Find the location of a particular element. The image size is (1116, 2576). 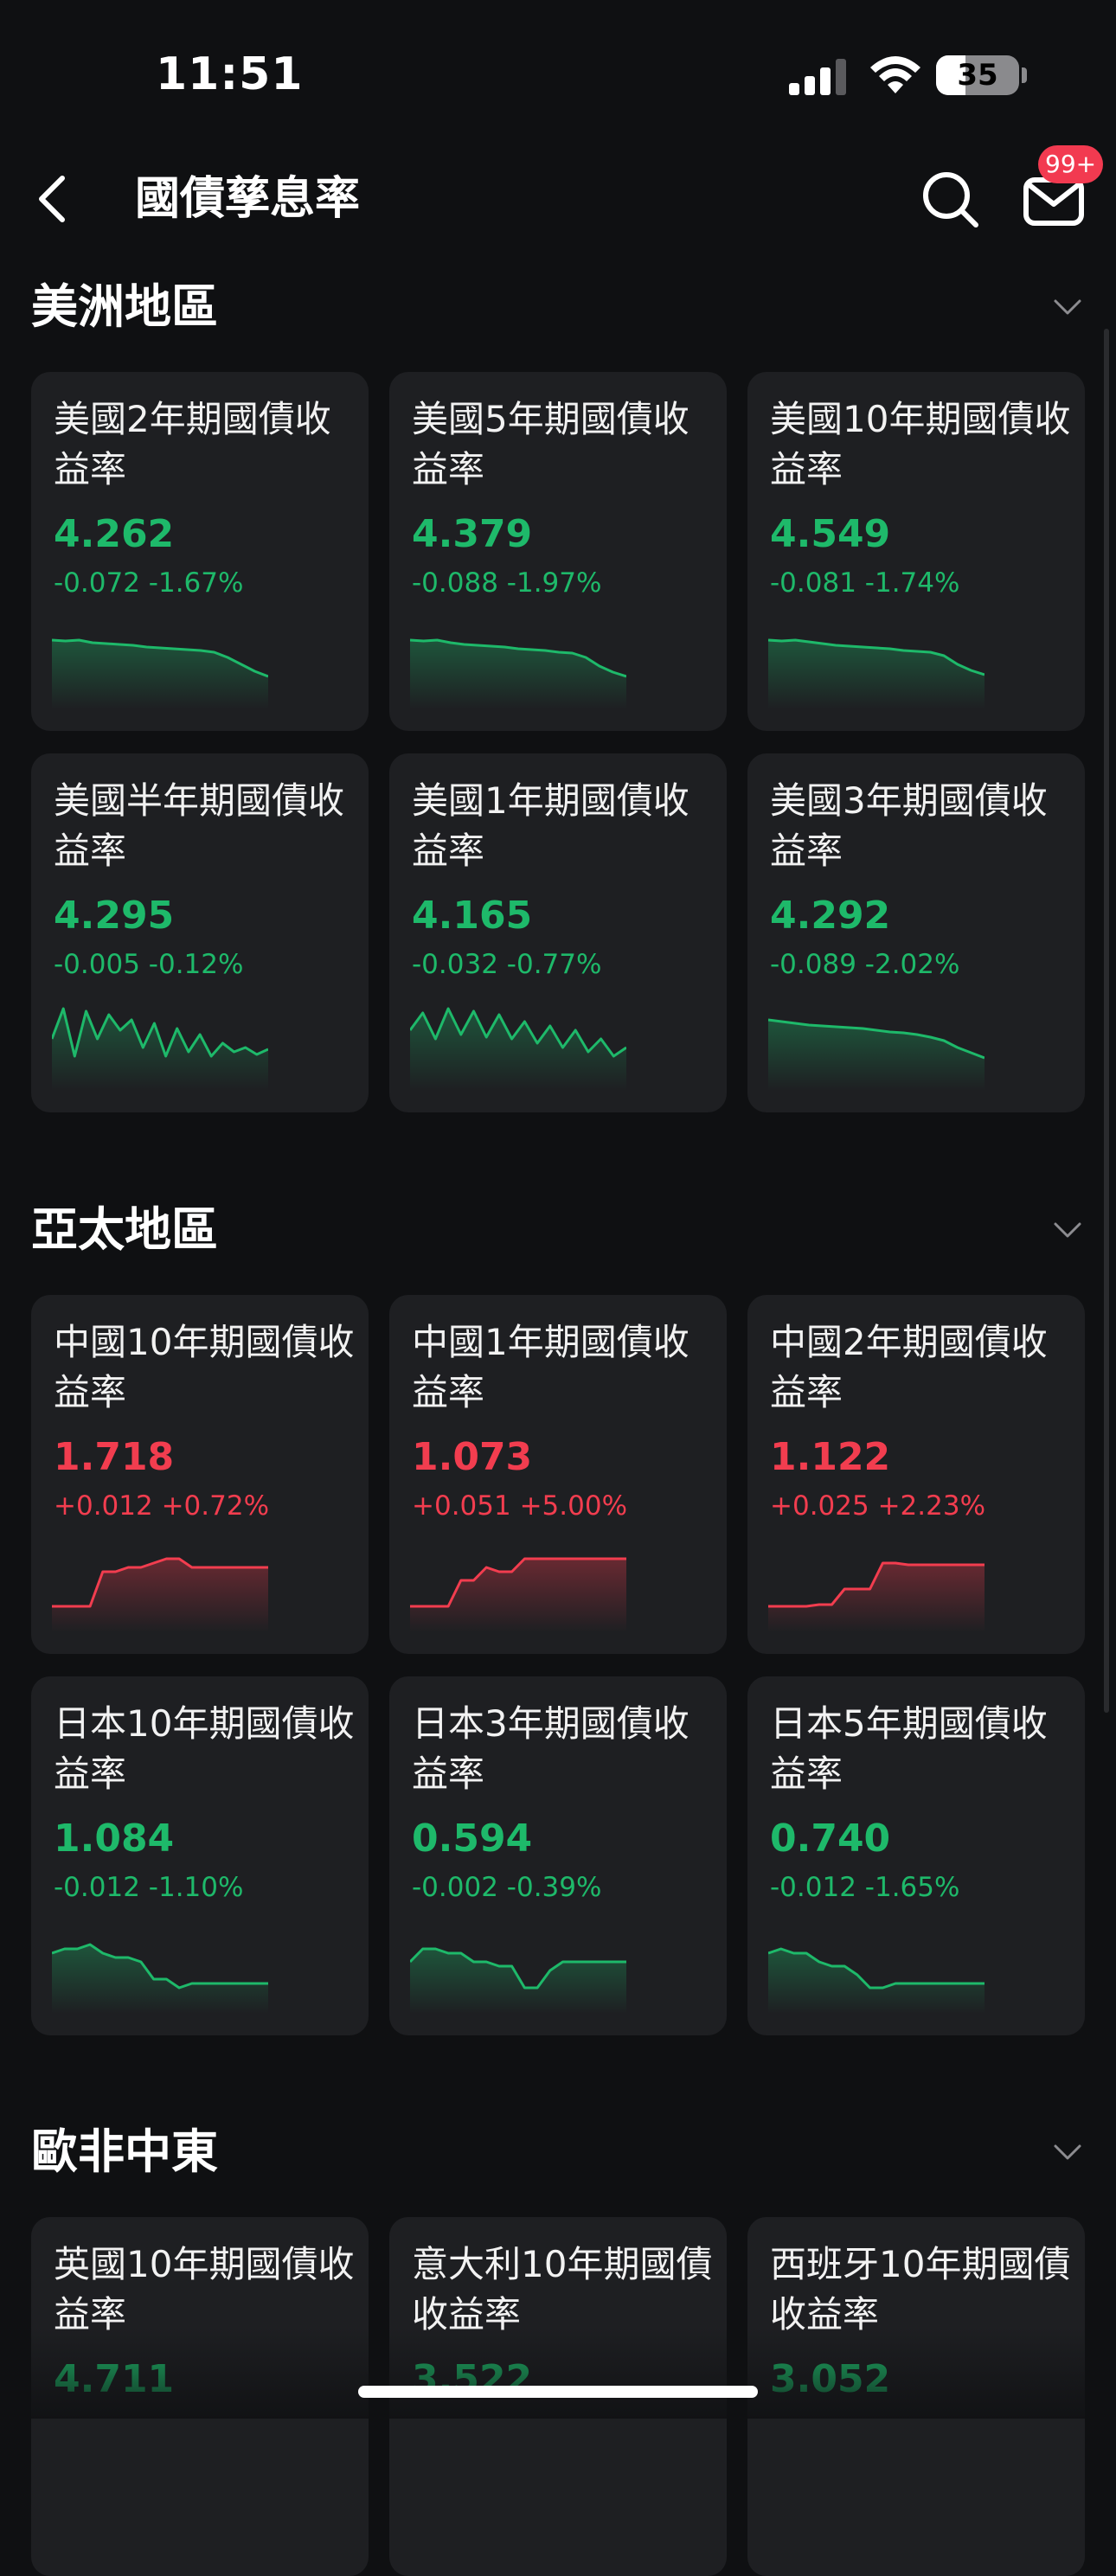

battery-level: 35 is located at coordinates (977, 75).